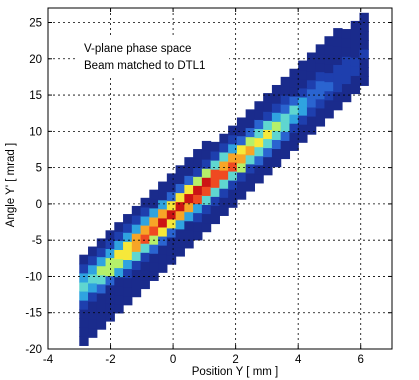 This screenshot has width=419, height=380. Describe the element at coordinates (35, 60) in the screenshot. I see `y-tick-label: 20` at that location.